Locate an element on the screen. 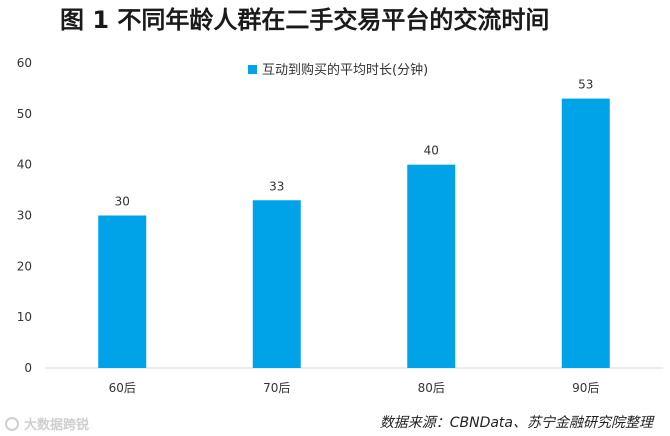 The height and width of the screenshot is (436, 670). x-tick-label: 80后 is located at coordinates (431, 388).